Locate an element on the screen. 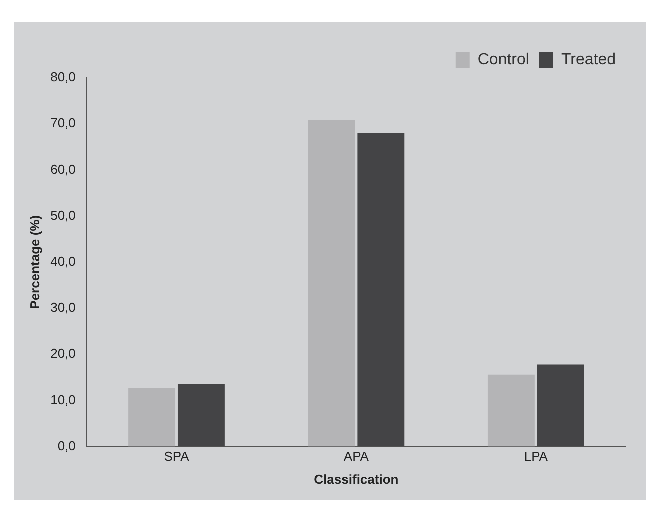 The height and width of the screenshot is (517, 660). y-tick-label: 0,0 is located at coordinates (67, 446).